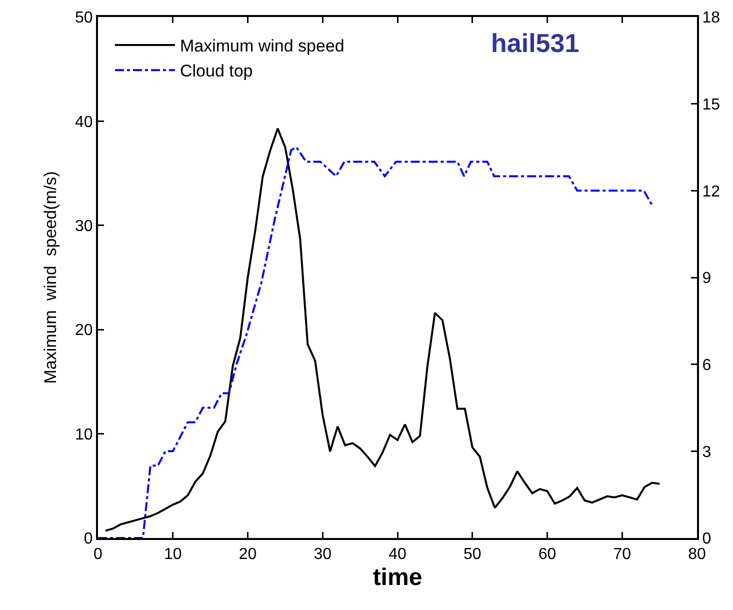 This screenshot has width=733, height=610. I want to click on y-tick-label: 10, so click(84, 435).